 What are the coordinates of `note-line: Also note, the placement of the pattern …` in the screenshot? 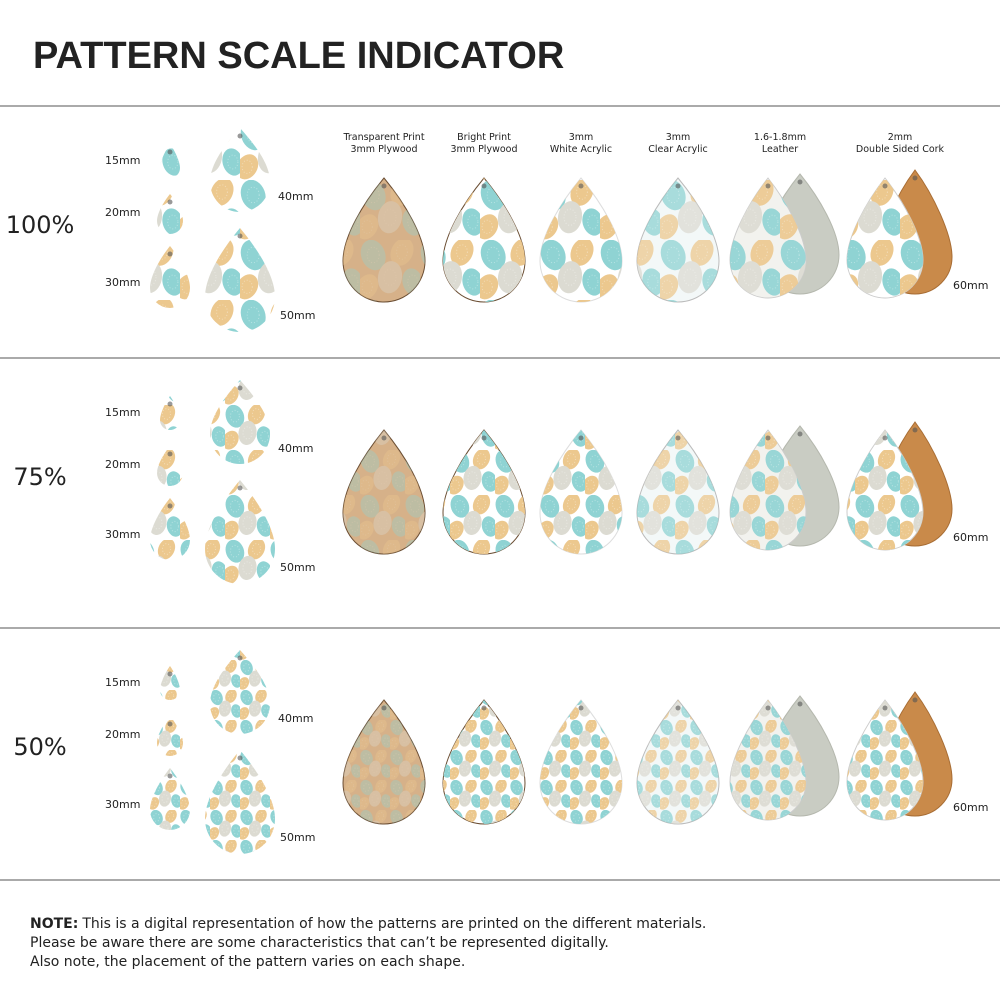 It's located at (247, 962).